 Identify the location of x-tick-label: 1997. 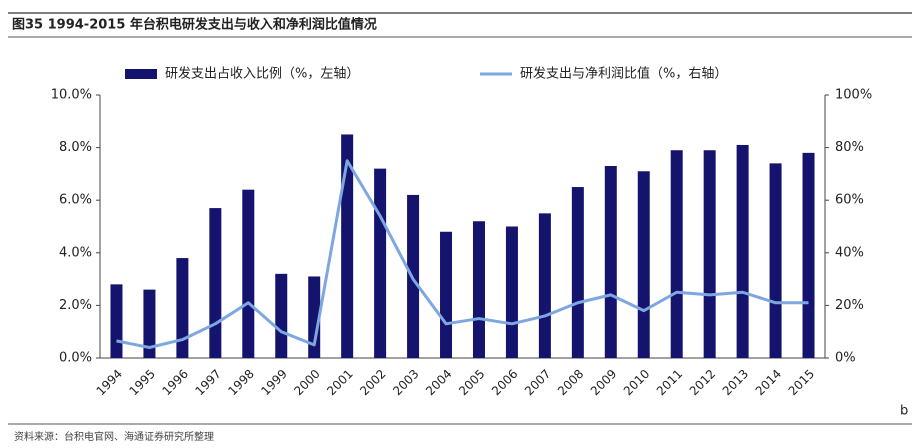
(207, 382).